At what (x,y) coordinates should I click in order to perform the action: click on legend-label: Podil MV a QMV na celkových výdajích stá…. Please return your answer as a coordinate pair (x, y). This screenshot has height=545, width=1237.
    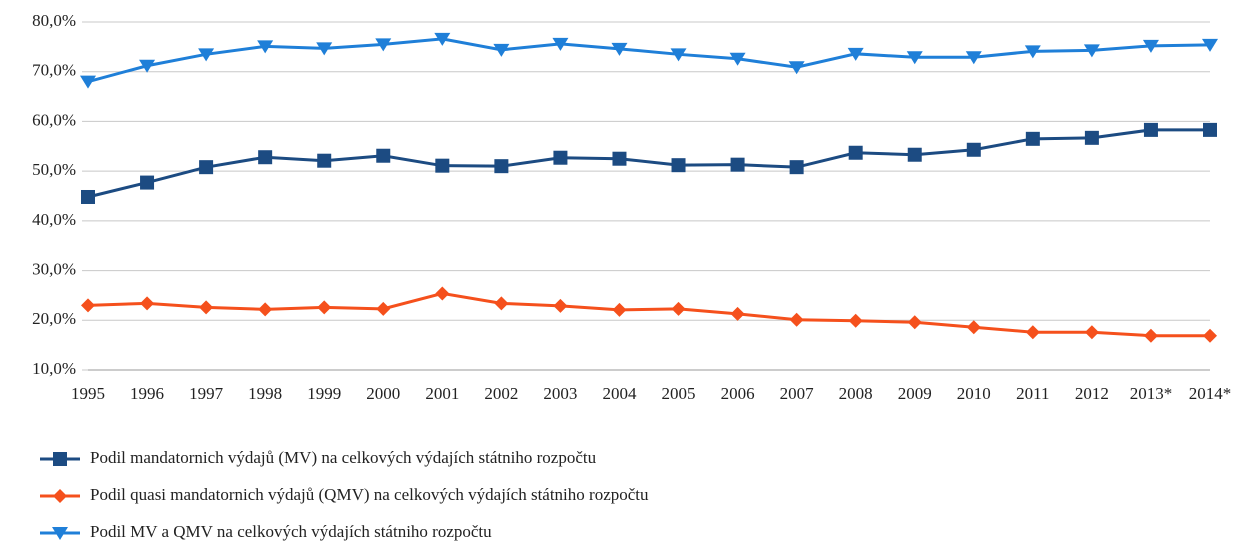
    Looking at the image, I should click on (291, 531).